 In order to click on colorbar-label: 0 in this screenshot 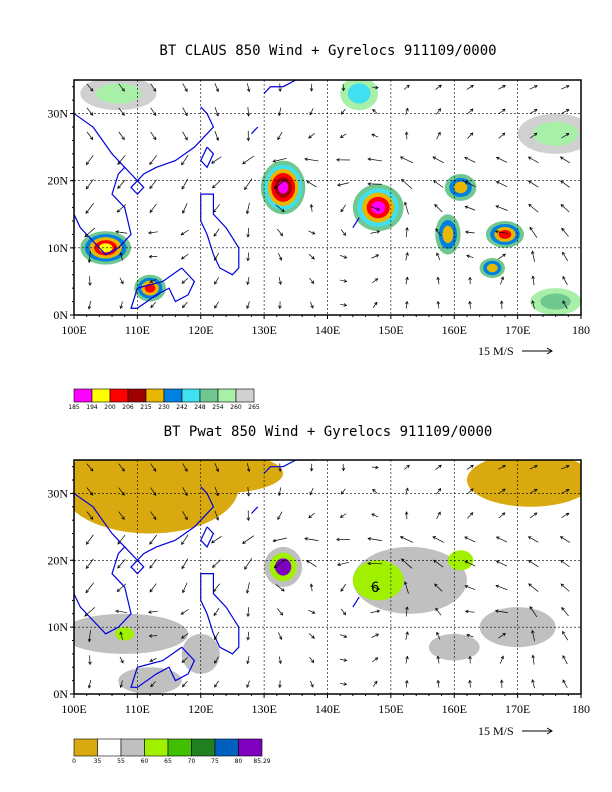, I will do `click(74, 761)`.